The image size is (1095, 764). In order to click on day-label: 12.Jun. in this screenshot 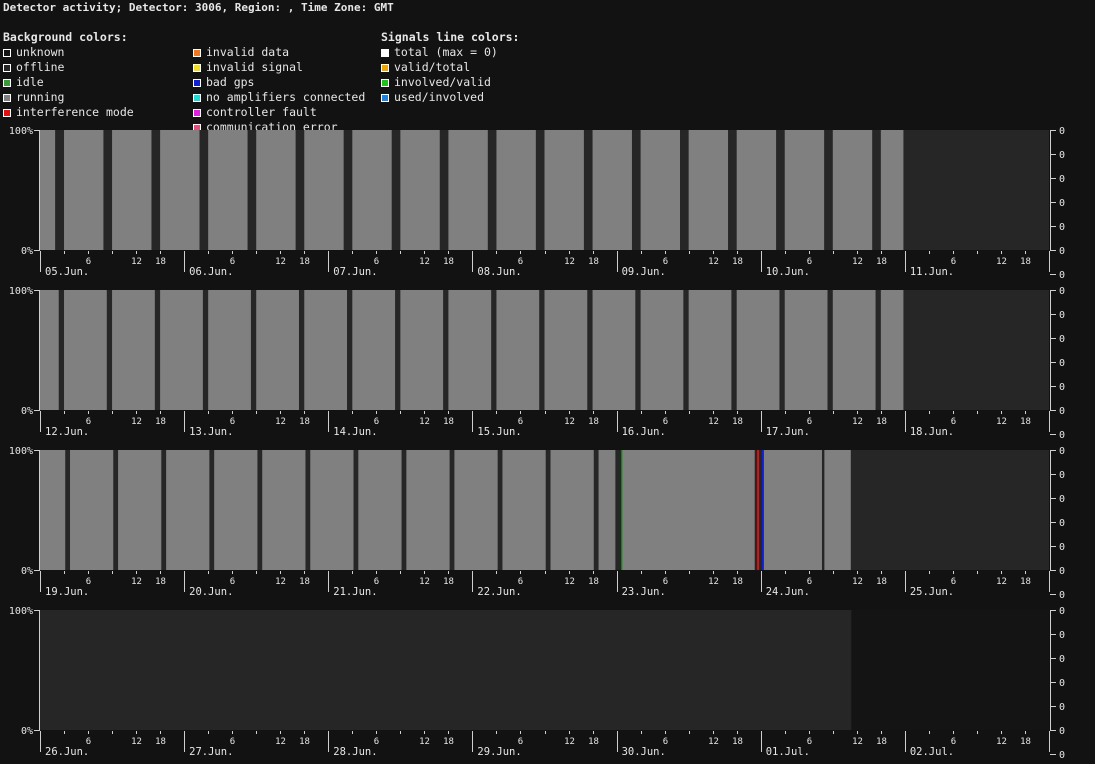, I will do `click(67, 432)`.